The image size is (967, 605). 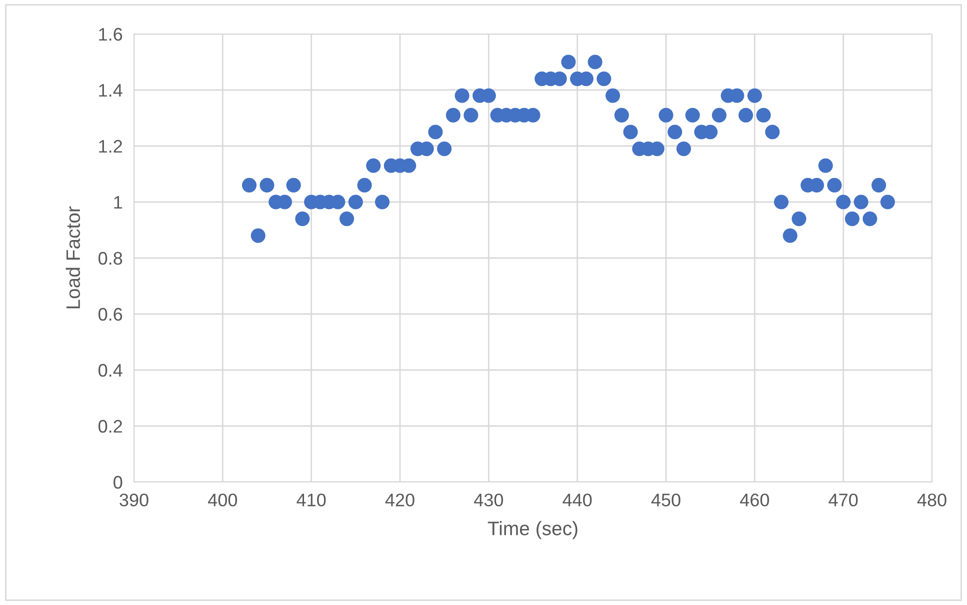 What do you see at coordinates (110, 90) in the screenshot?
I see `y-tick-label: 1.4` at bounding box center [110, 90].